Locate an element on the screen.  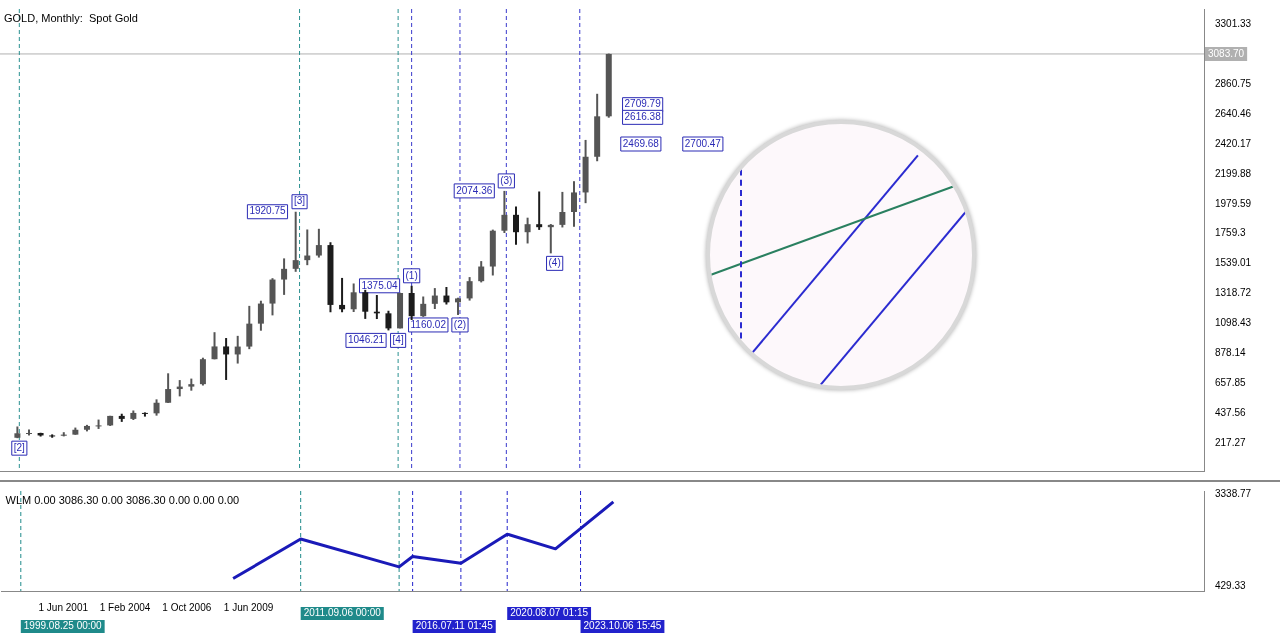
ref-line-label: 2023.10.06 15:45 is located at coordinates (622, 626).